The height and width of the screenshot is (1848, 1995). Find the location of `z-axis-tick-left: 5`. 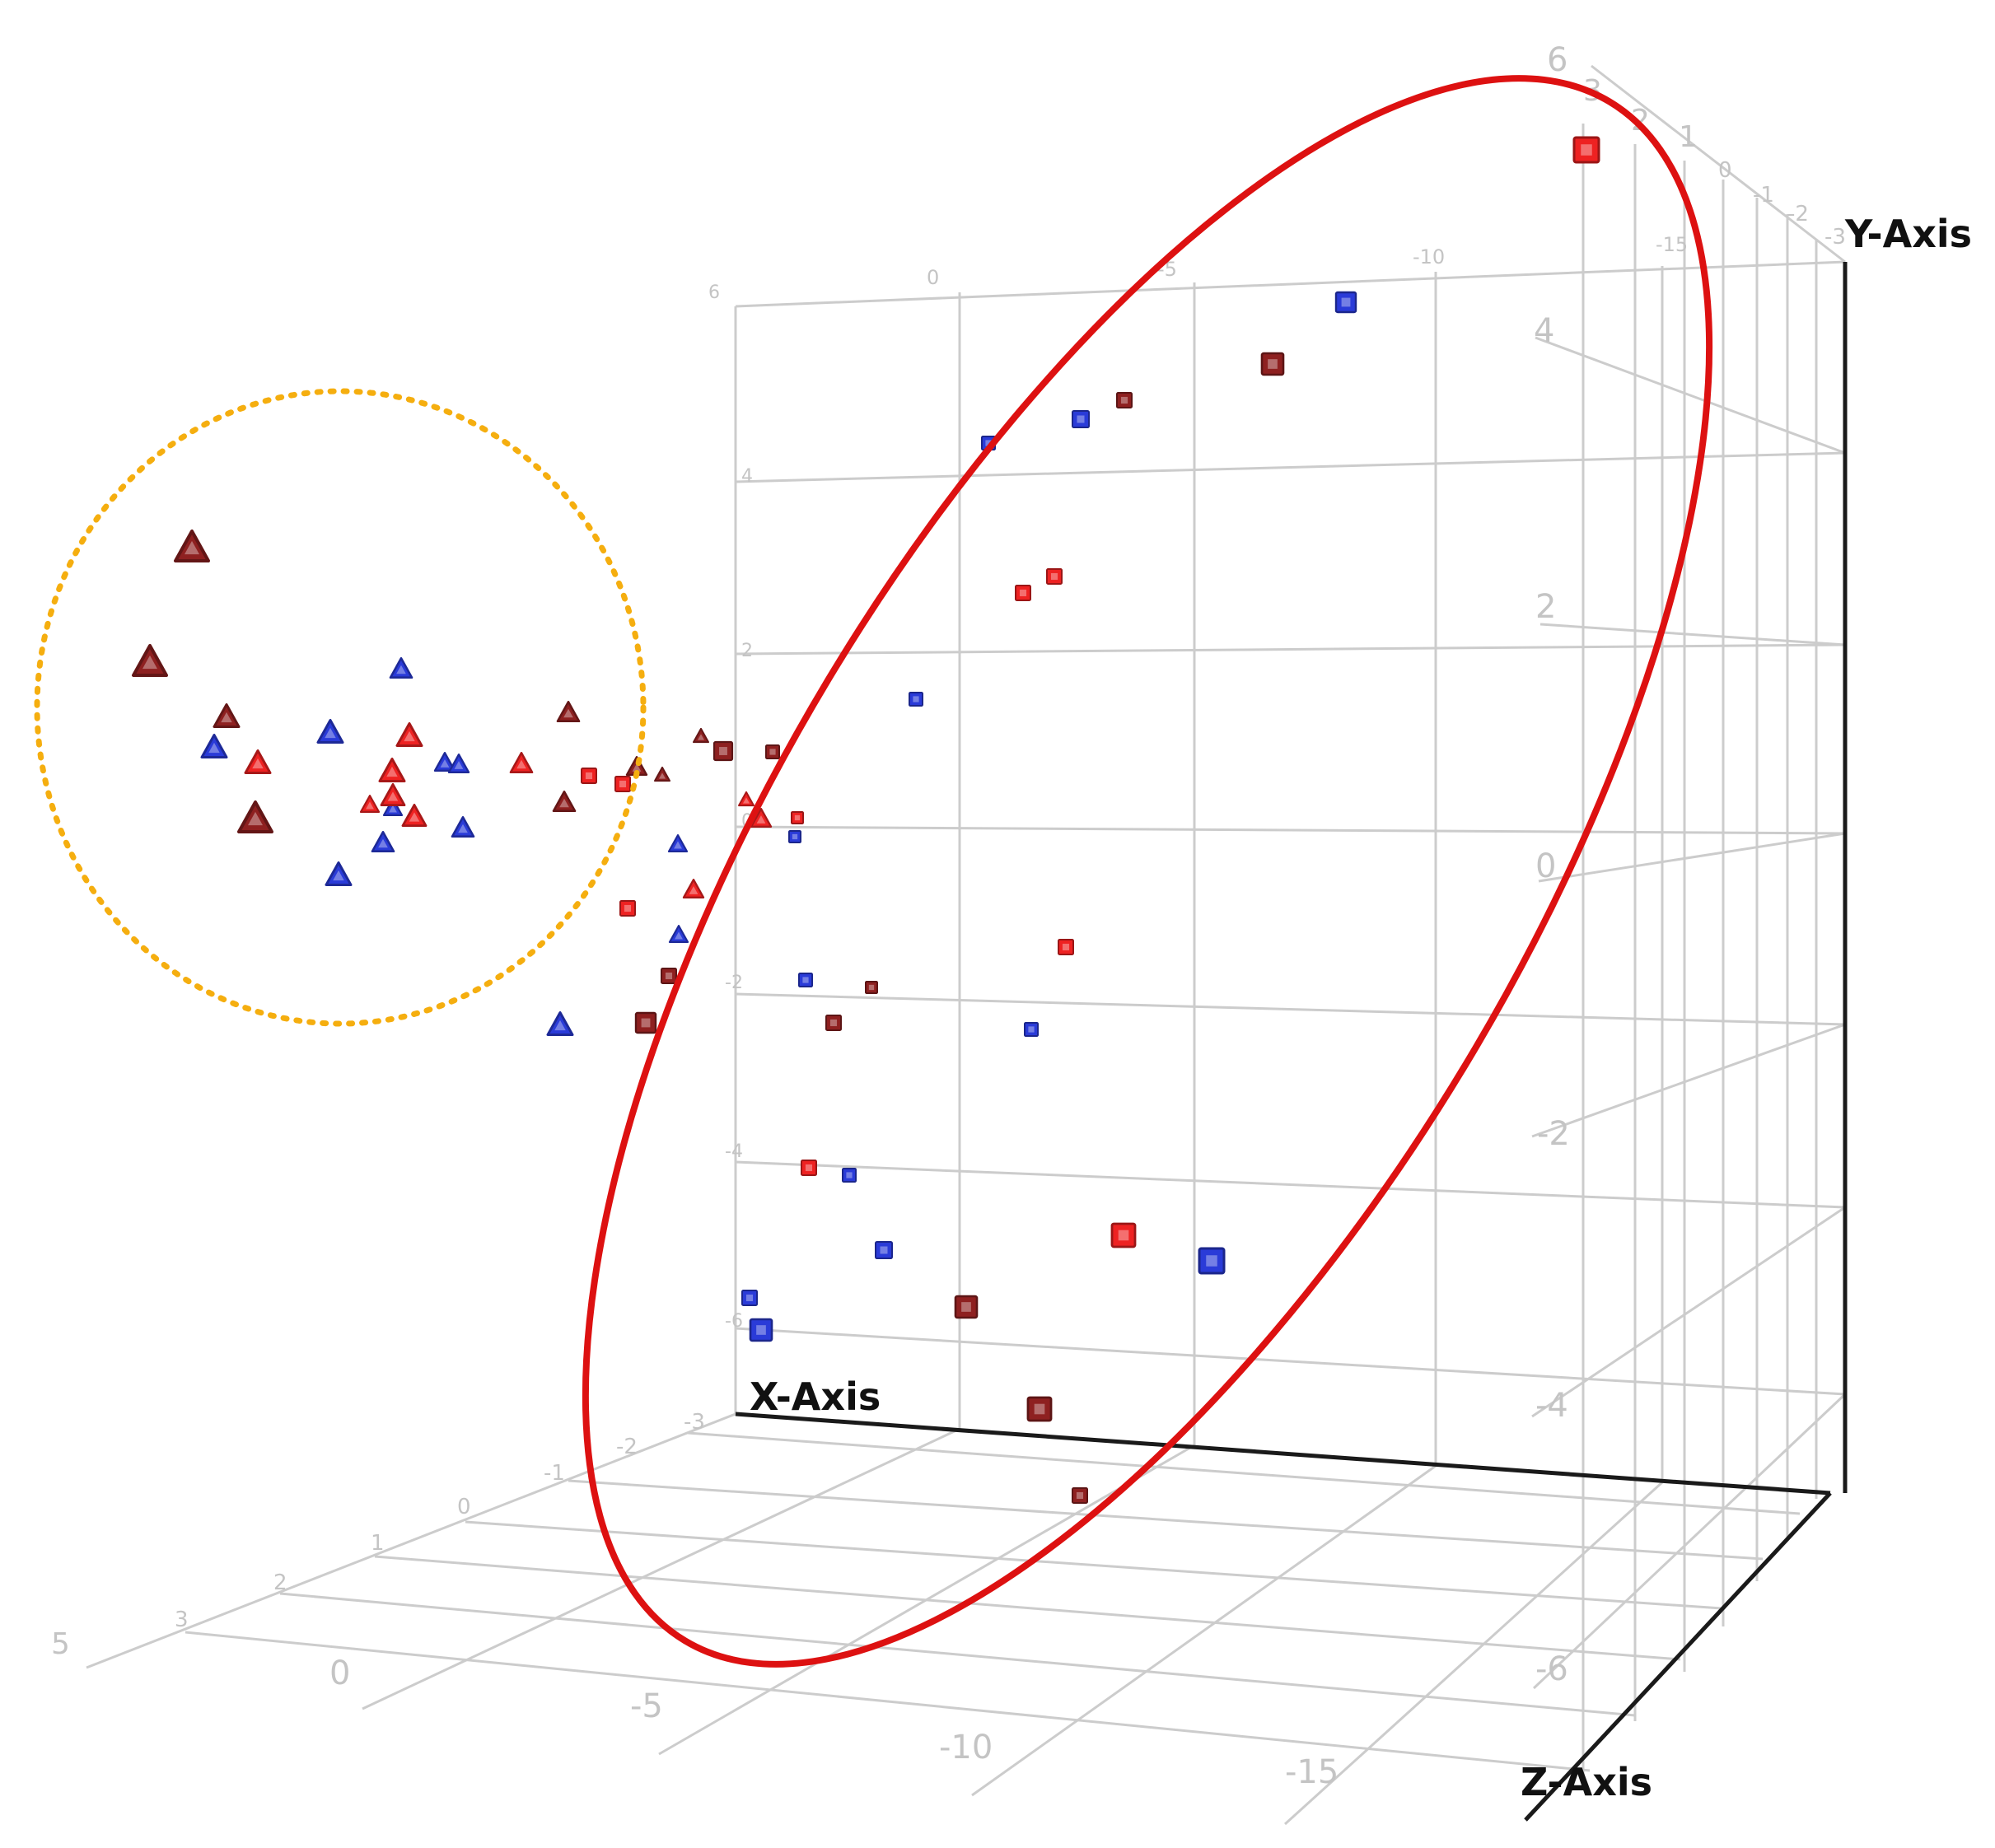

z-axis-tick-left: 5 is located at coordinates (60, 1644).